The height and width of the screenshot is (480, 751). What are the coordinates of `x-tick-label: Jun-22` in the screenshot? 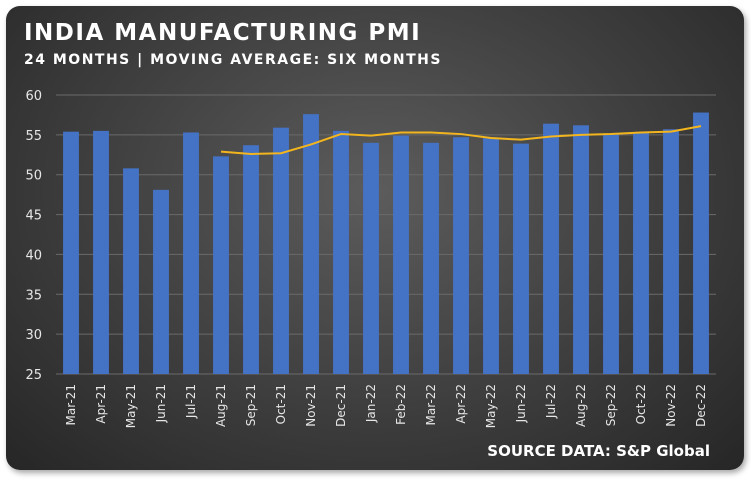 It's located at (521, 403).